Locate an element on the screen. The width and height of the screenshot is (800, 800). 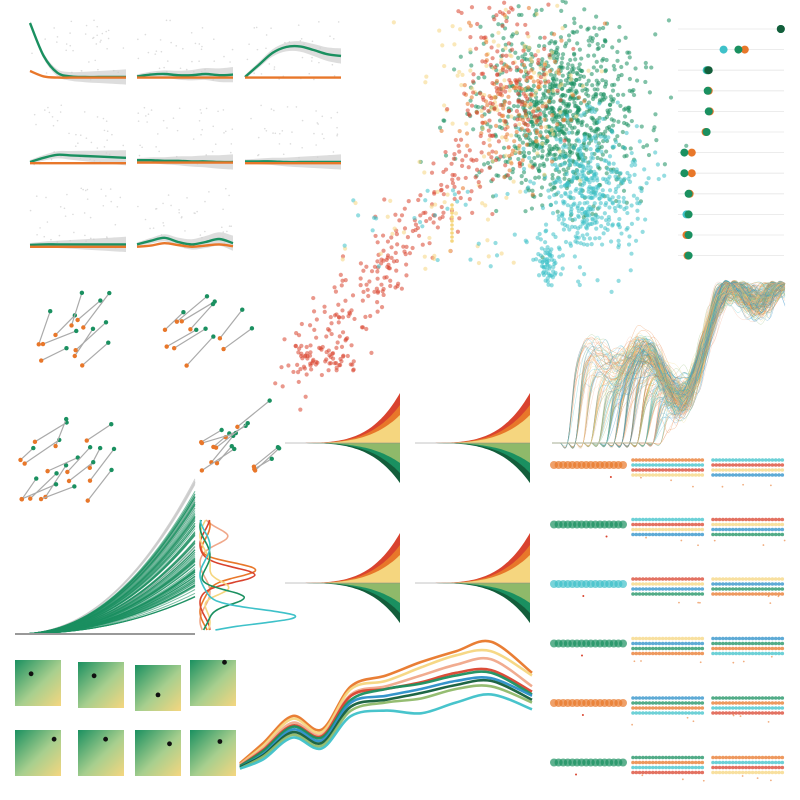
paired-slope is located at coordinates (150, 396).